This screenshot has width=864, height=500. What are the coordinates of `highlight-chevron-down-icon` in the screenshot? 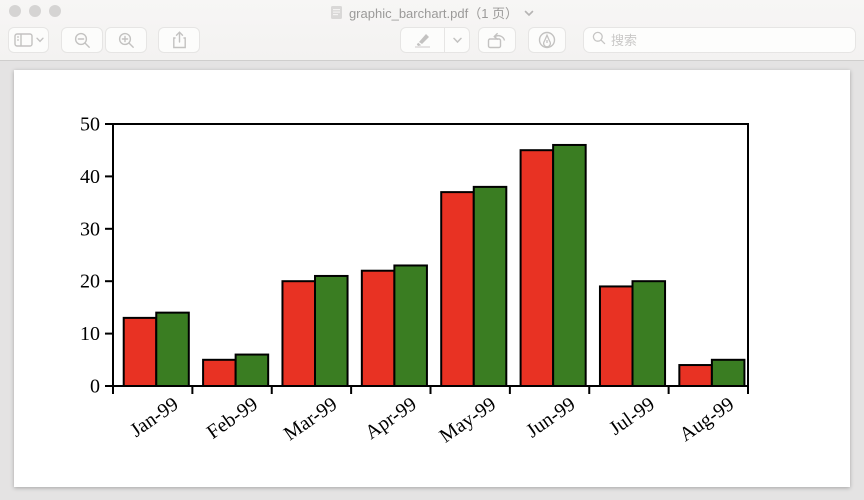 It's located at (457, 40).